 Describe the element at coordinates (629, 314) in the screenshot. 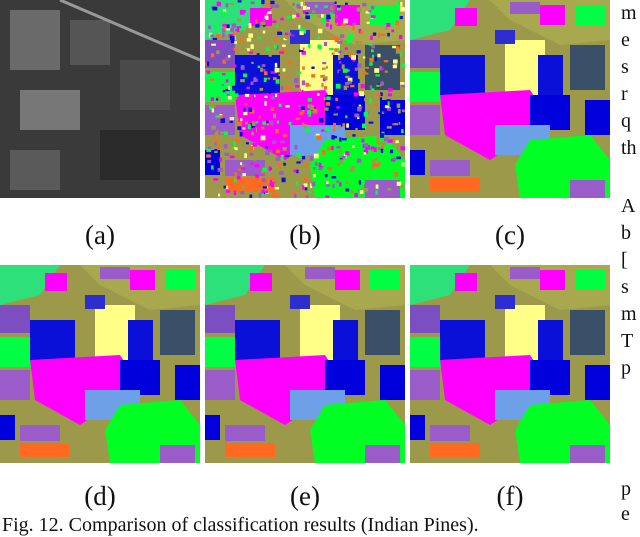

I see `side-fragment: m` at that location.